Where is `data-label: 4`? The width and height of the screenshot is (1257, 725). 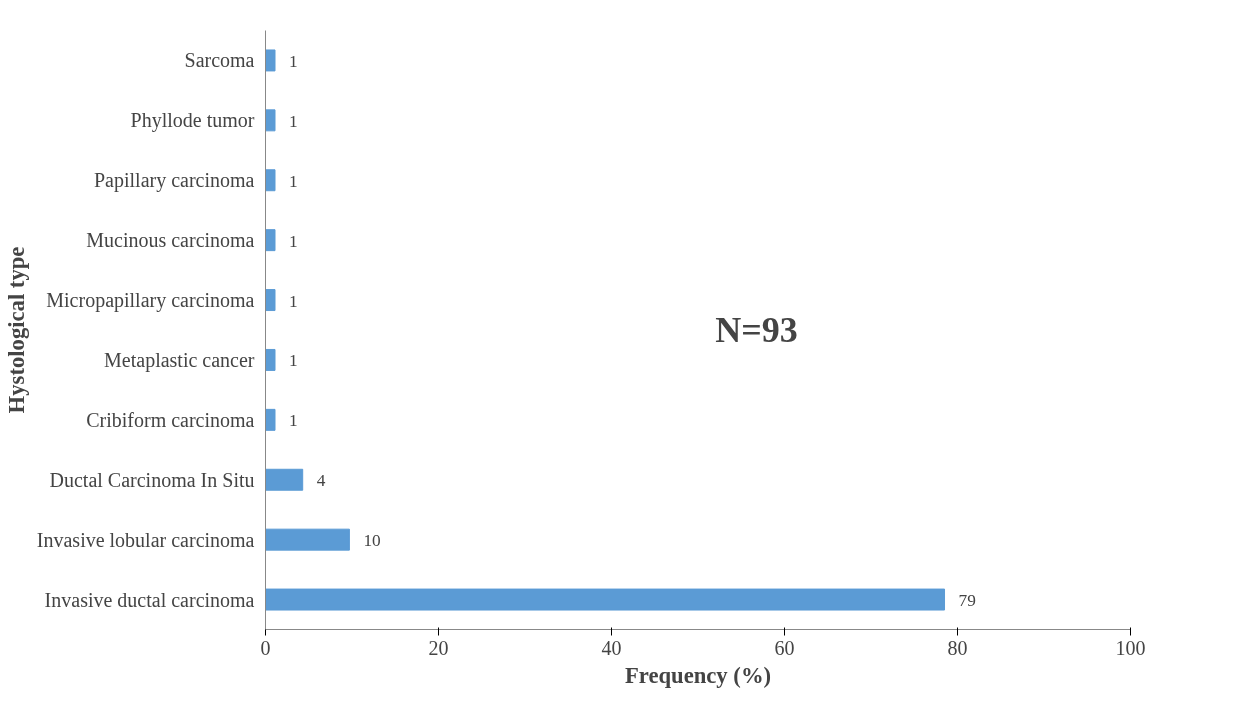
data-label: 4 is located at coordinates (321, 481).